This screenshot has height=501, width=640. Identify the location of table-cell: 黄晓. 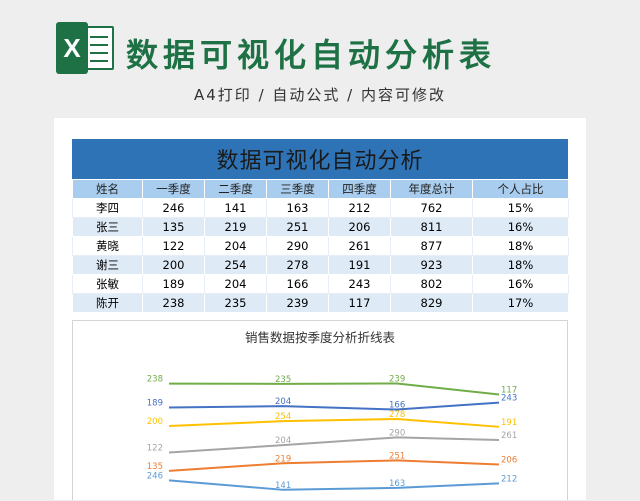
(107, 246).